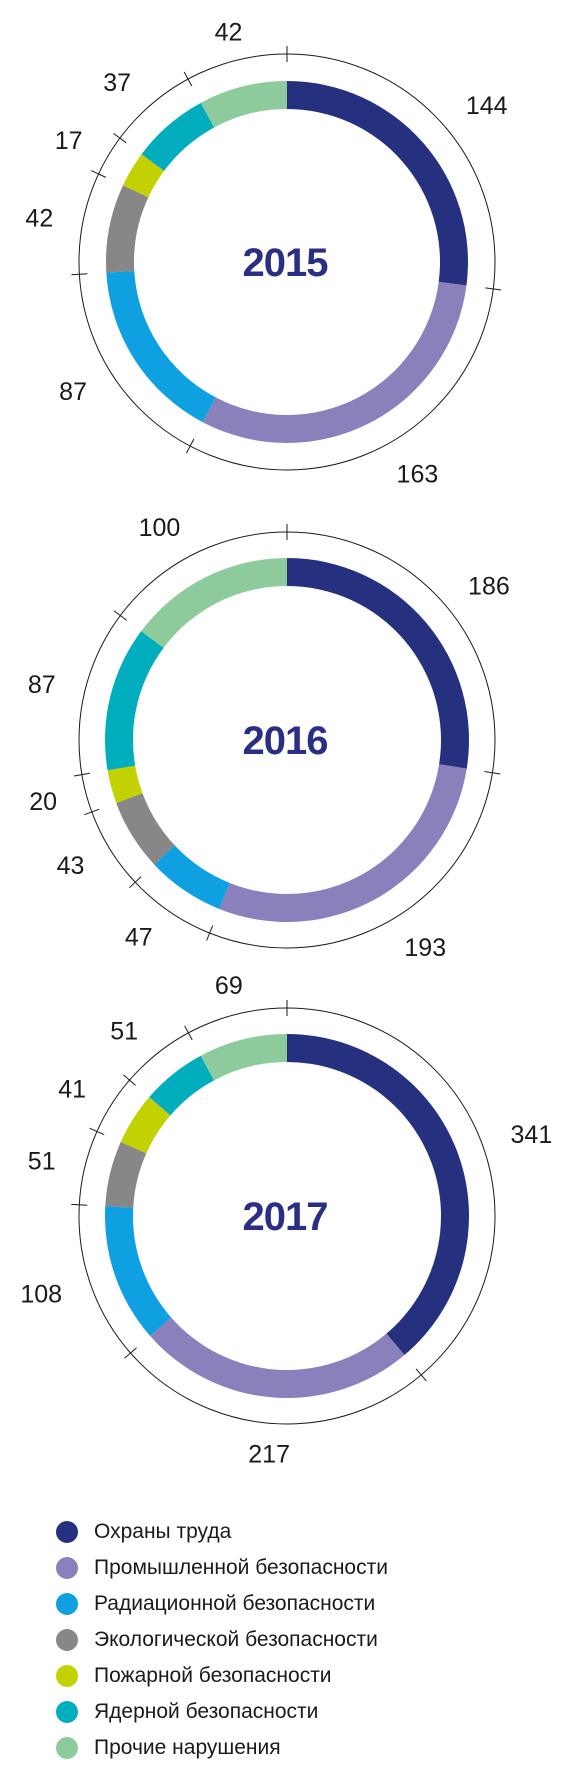 This screenshot has height=1781, width=574. Describe the element at coordinates (69, 141) in the screenshot. I see `value-label: 17` at that location.